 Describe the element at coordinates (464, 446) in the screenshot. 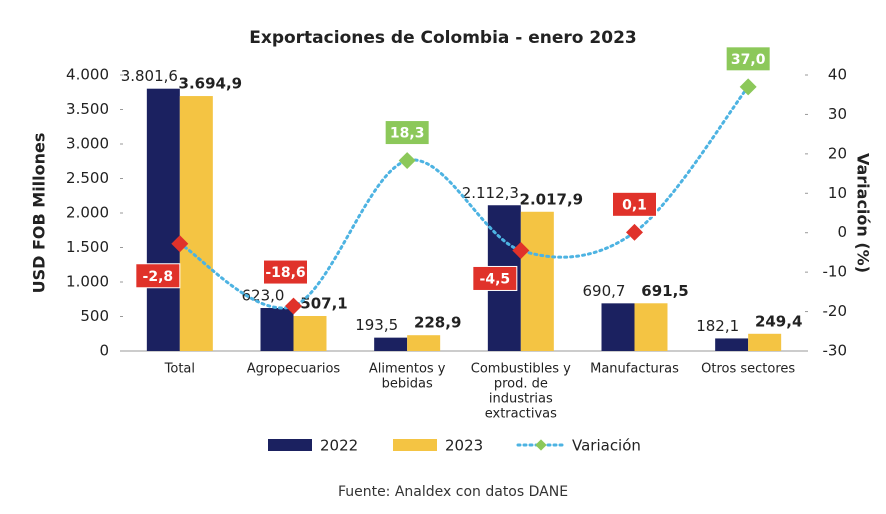

I see `legend-label: 2023` at that location.